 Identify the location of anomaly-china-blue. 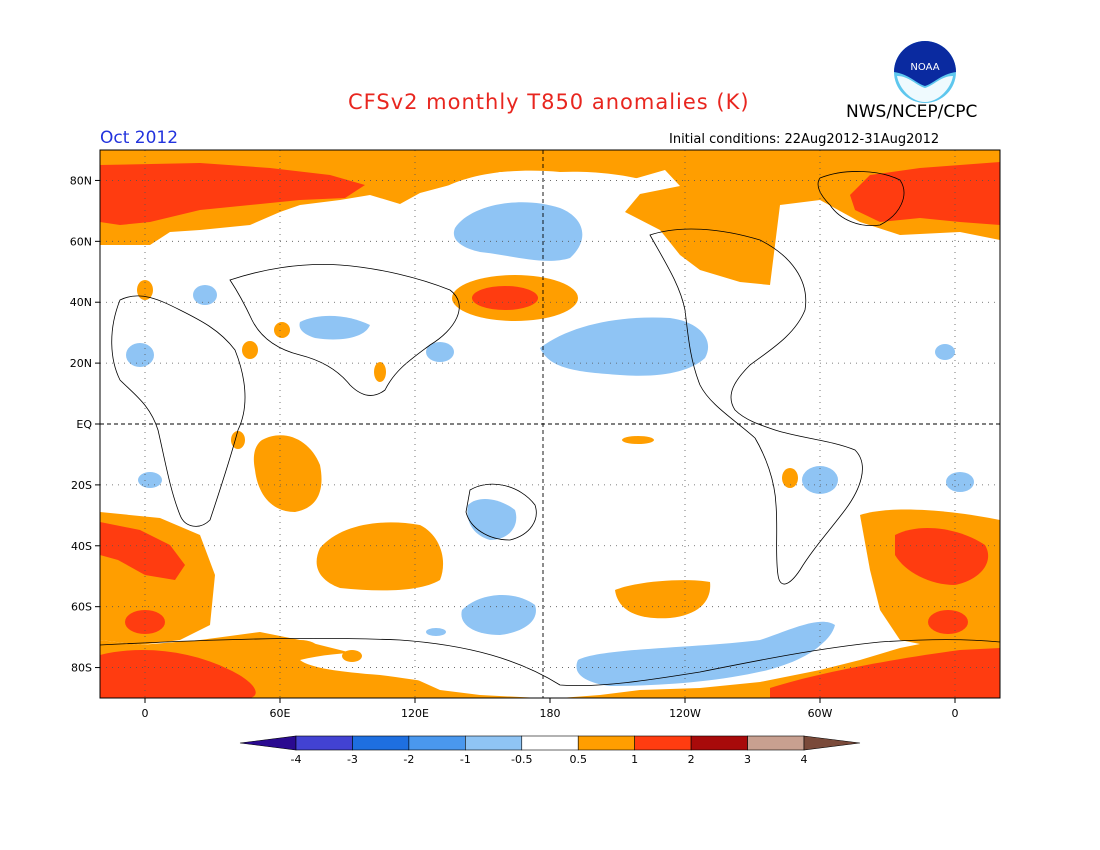
(440, 352).